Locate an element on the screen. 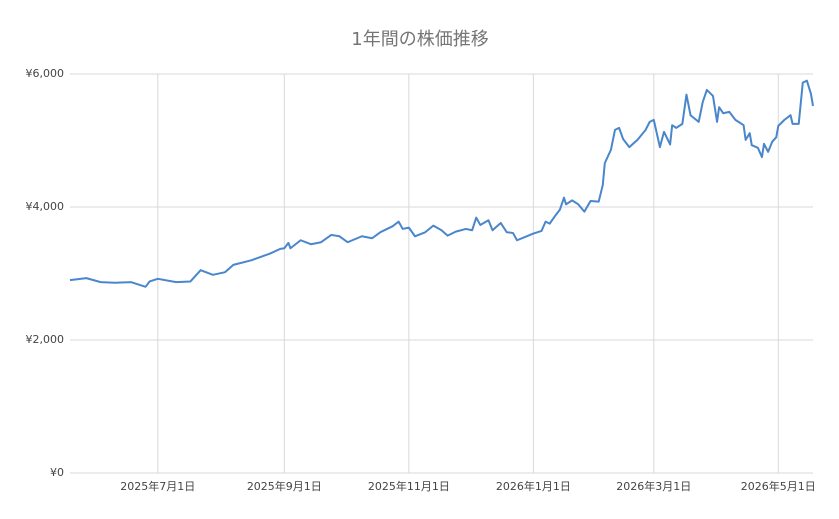 The width and height of the screenshot is (839, 519). y-tick-label: ¥0 is located at coordinates (57, 472).